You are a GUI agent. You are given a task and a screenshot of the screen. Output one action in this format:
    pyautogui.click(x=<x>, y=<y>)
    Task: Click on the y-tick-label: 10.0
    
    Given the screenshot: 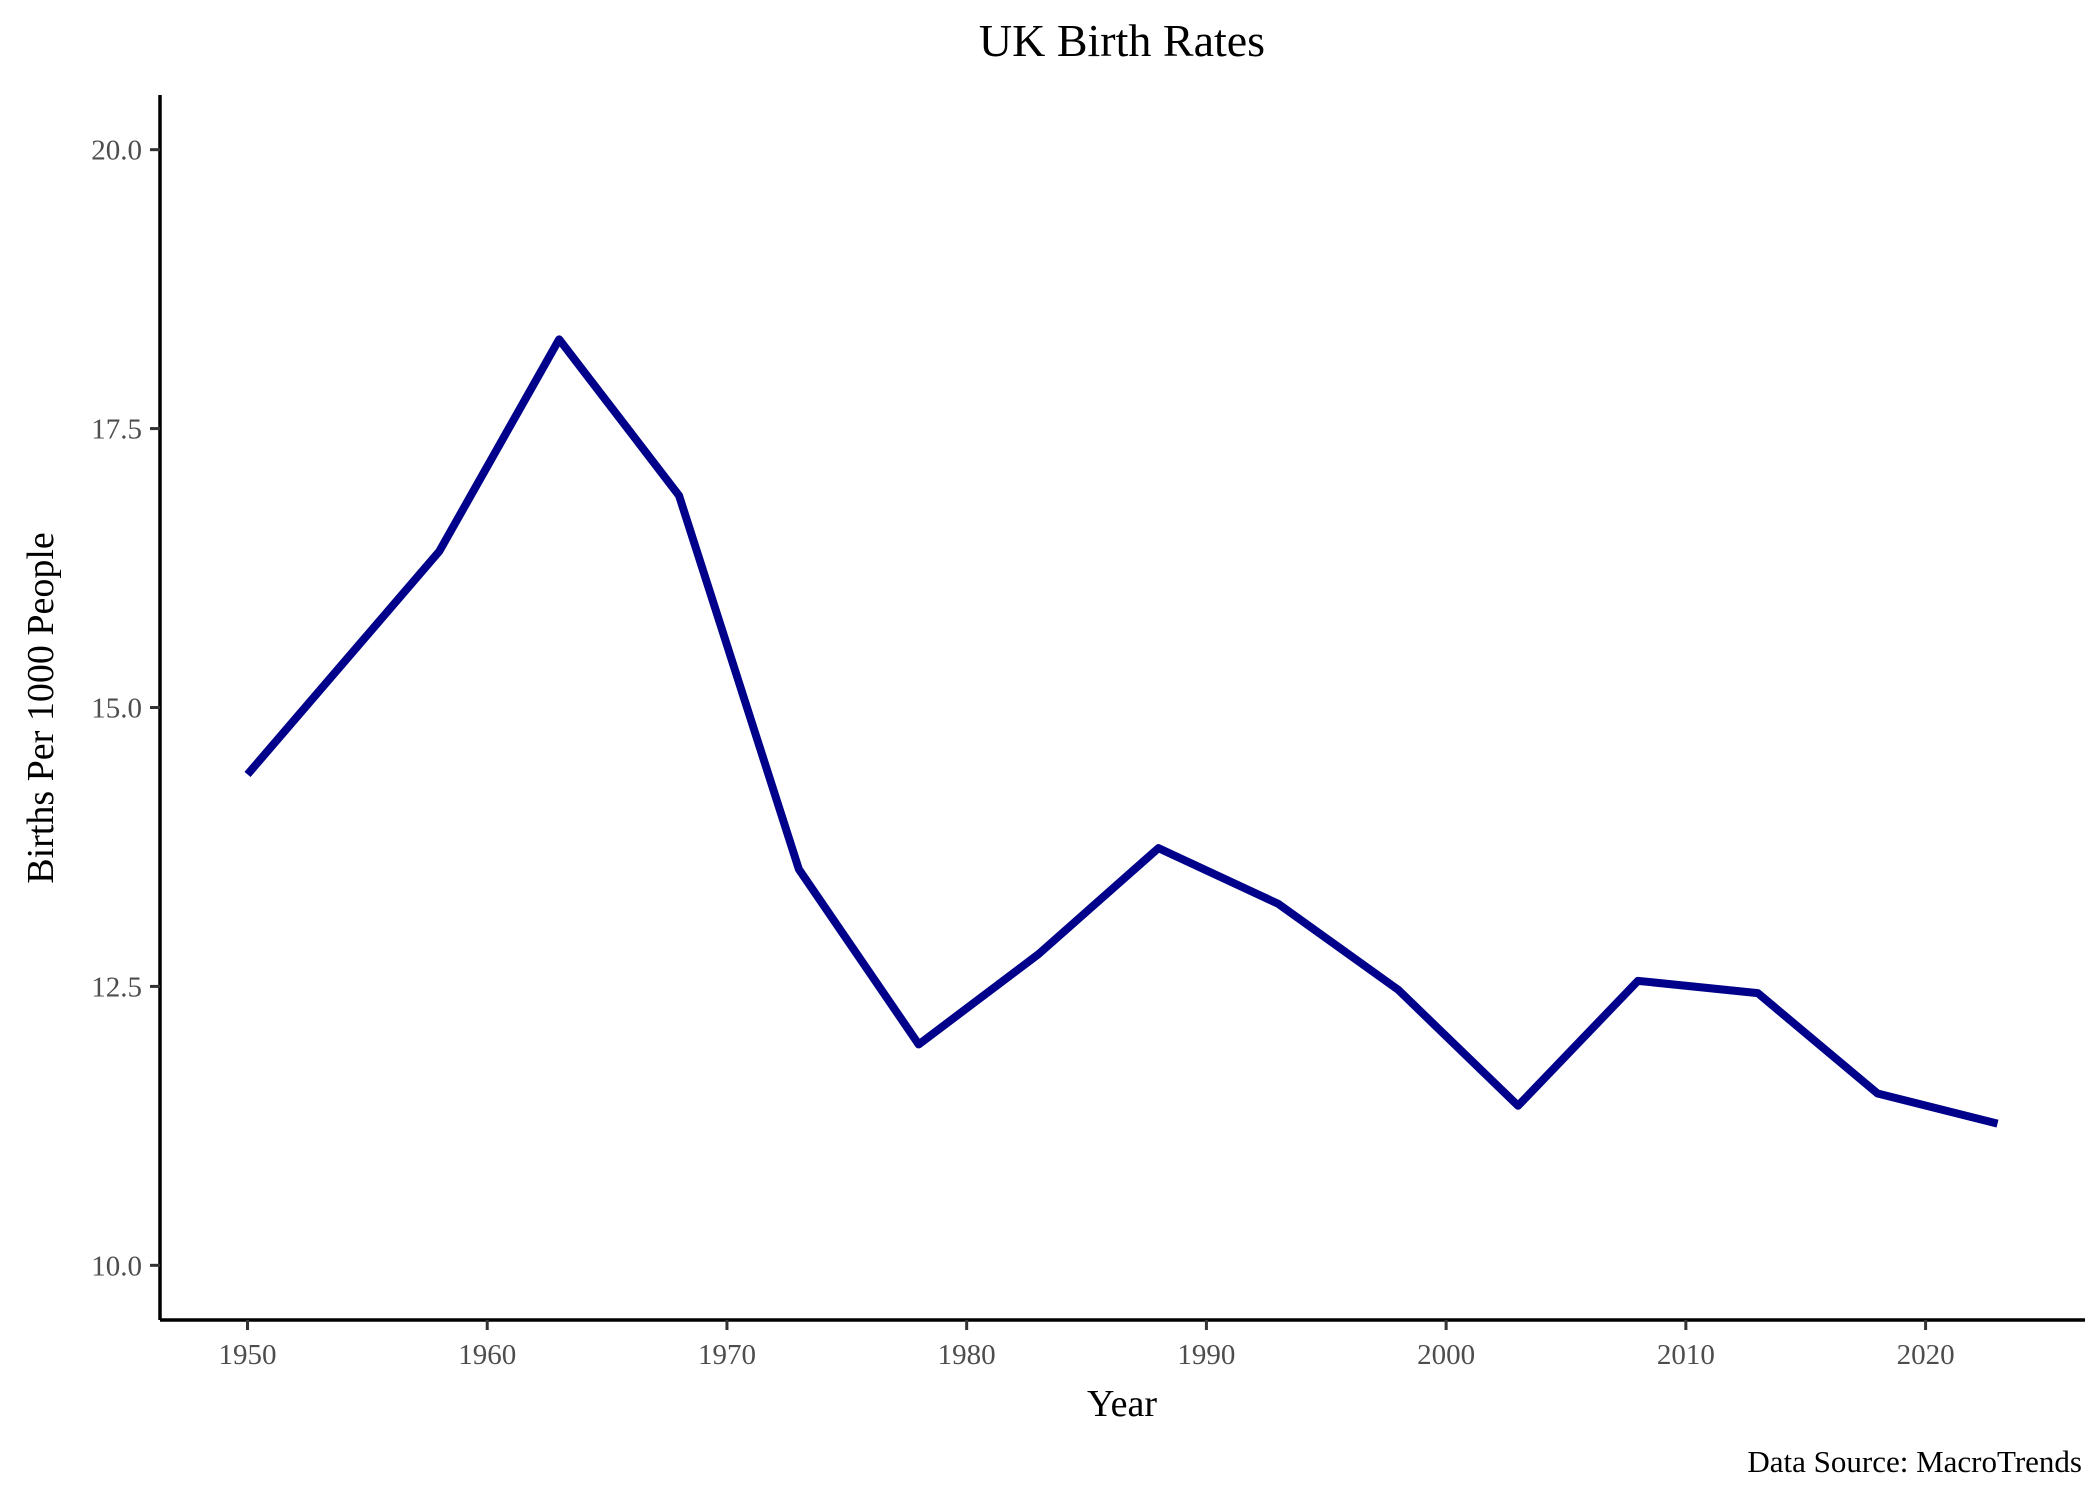 What is the action you would take?
    pyautogui.click(x=116, y=1266)
    